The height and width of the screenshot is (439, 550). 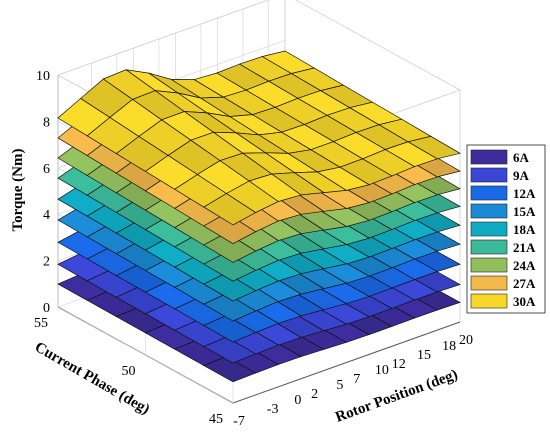 What do you see at coordinates (41, 323) in the screenshot?
I see `y-tick-label: 55` at bounding box center [41, 323].